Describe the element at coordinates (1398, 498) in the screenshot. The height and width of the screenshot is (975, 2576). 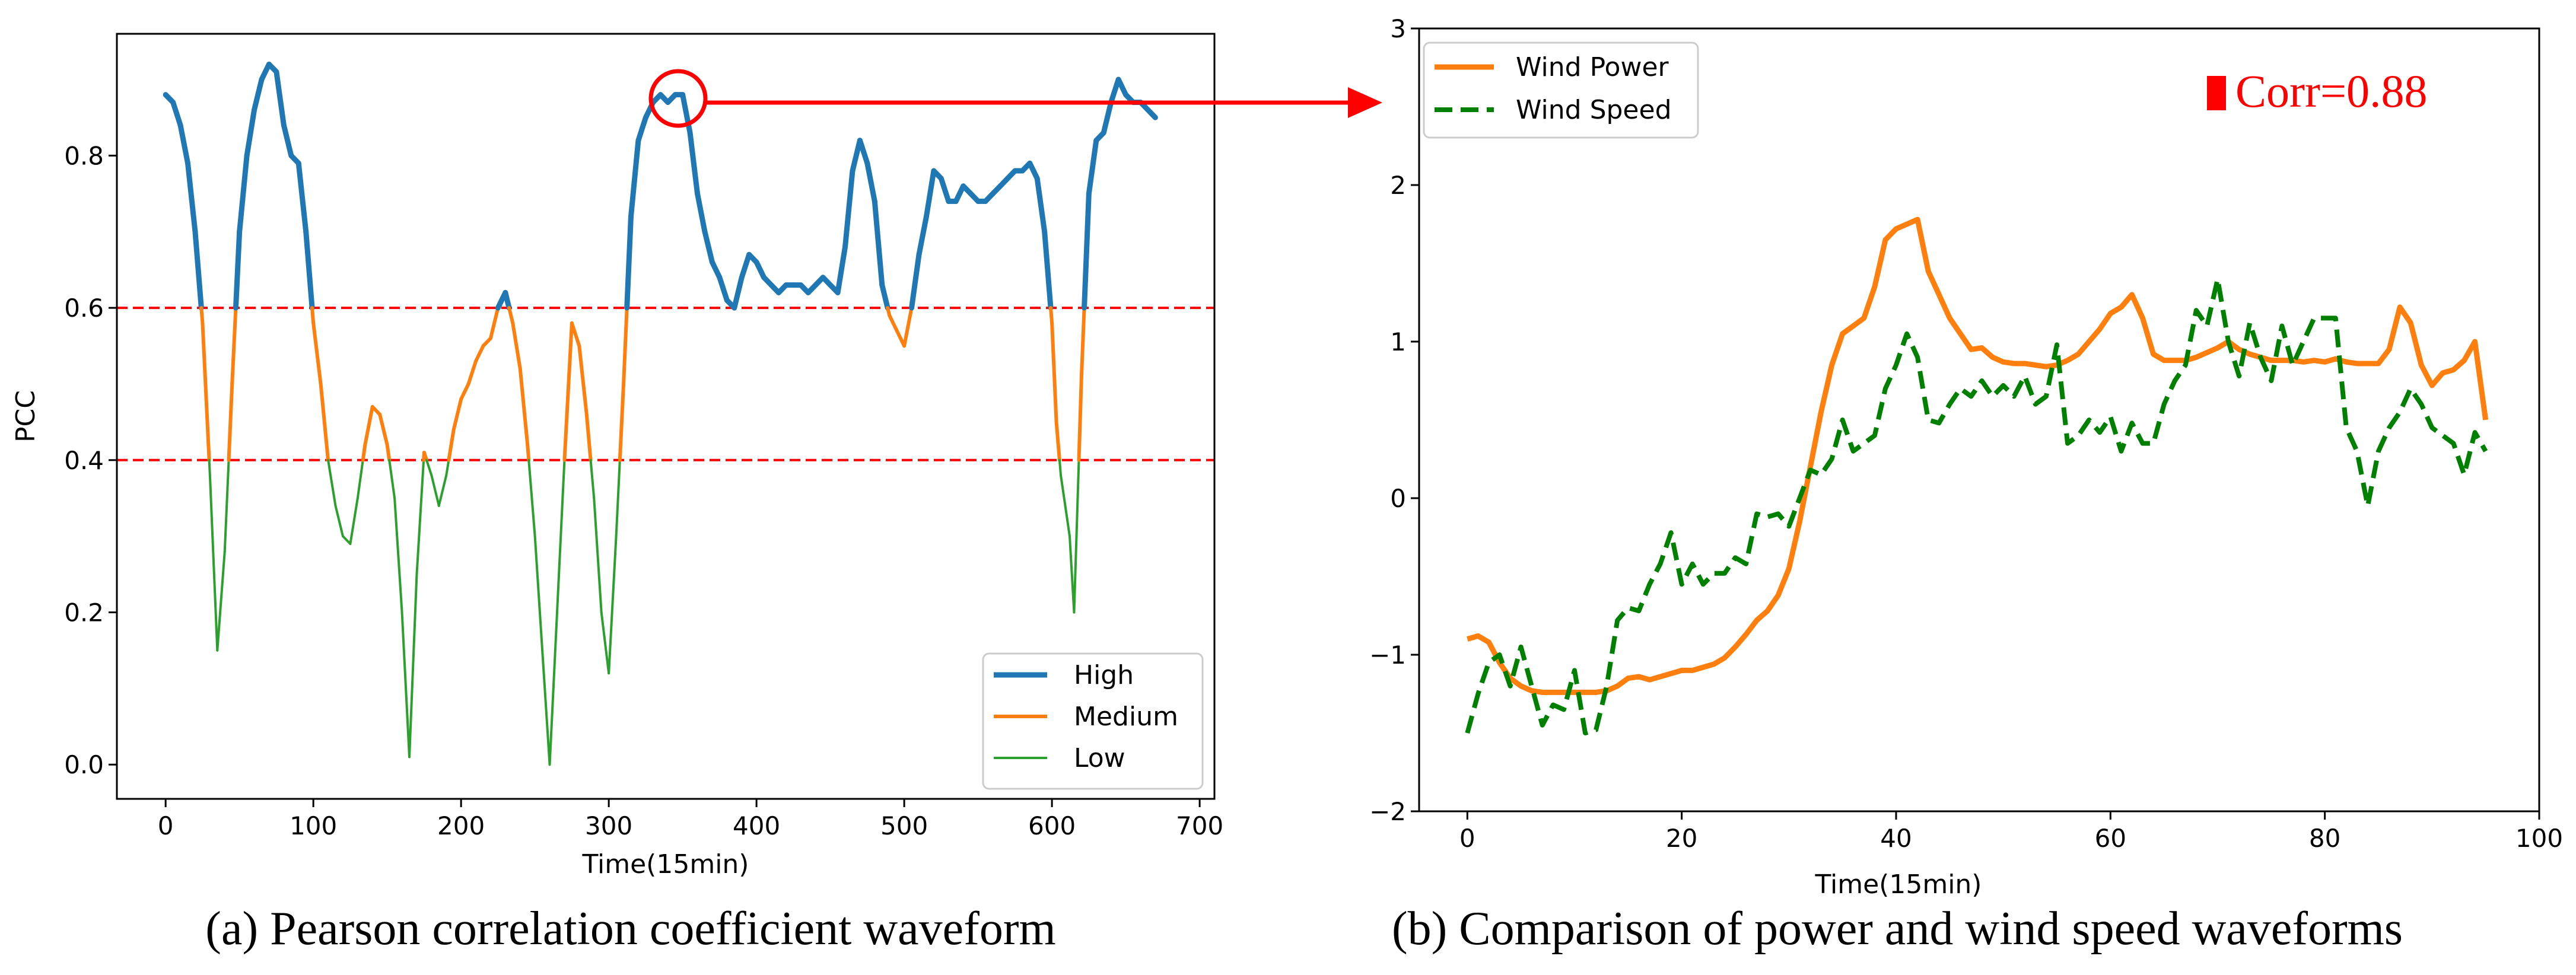
I see `y-tick-label: 0` at that location.